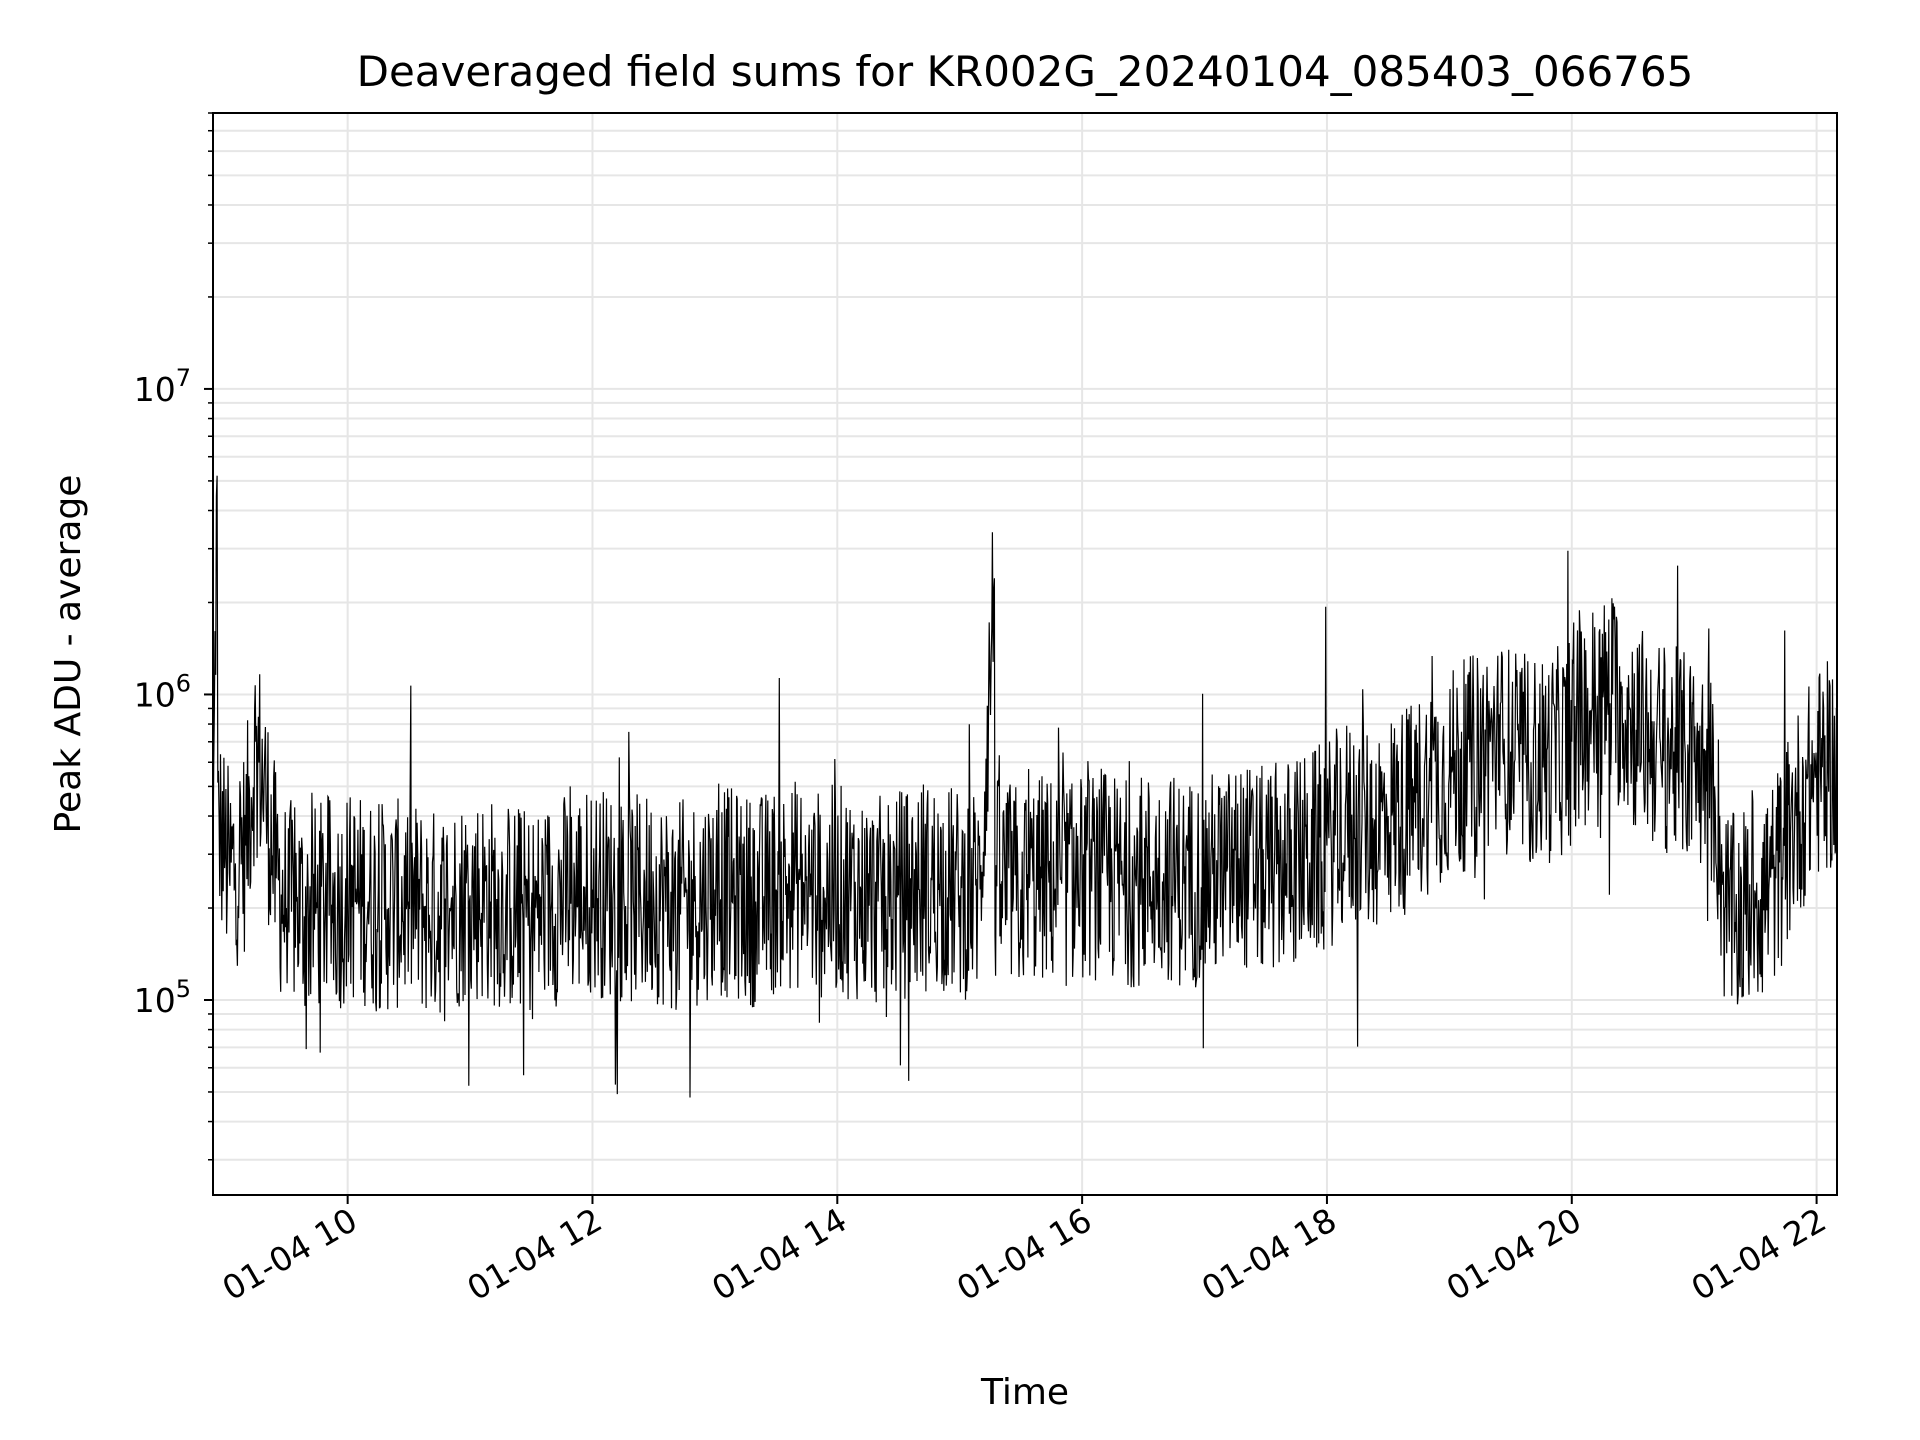 The height and width of the screenshot is (1440, 1920). I want to click on x-axis-label: Time, so click(1024, 1392).